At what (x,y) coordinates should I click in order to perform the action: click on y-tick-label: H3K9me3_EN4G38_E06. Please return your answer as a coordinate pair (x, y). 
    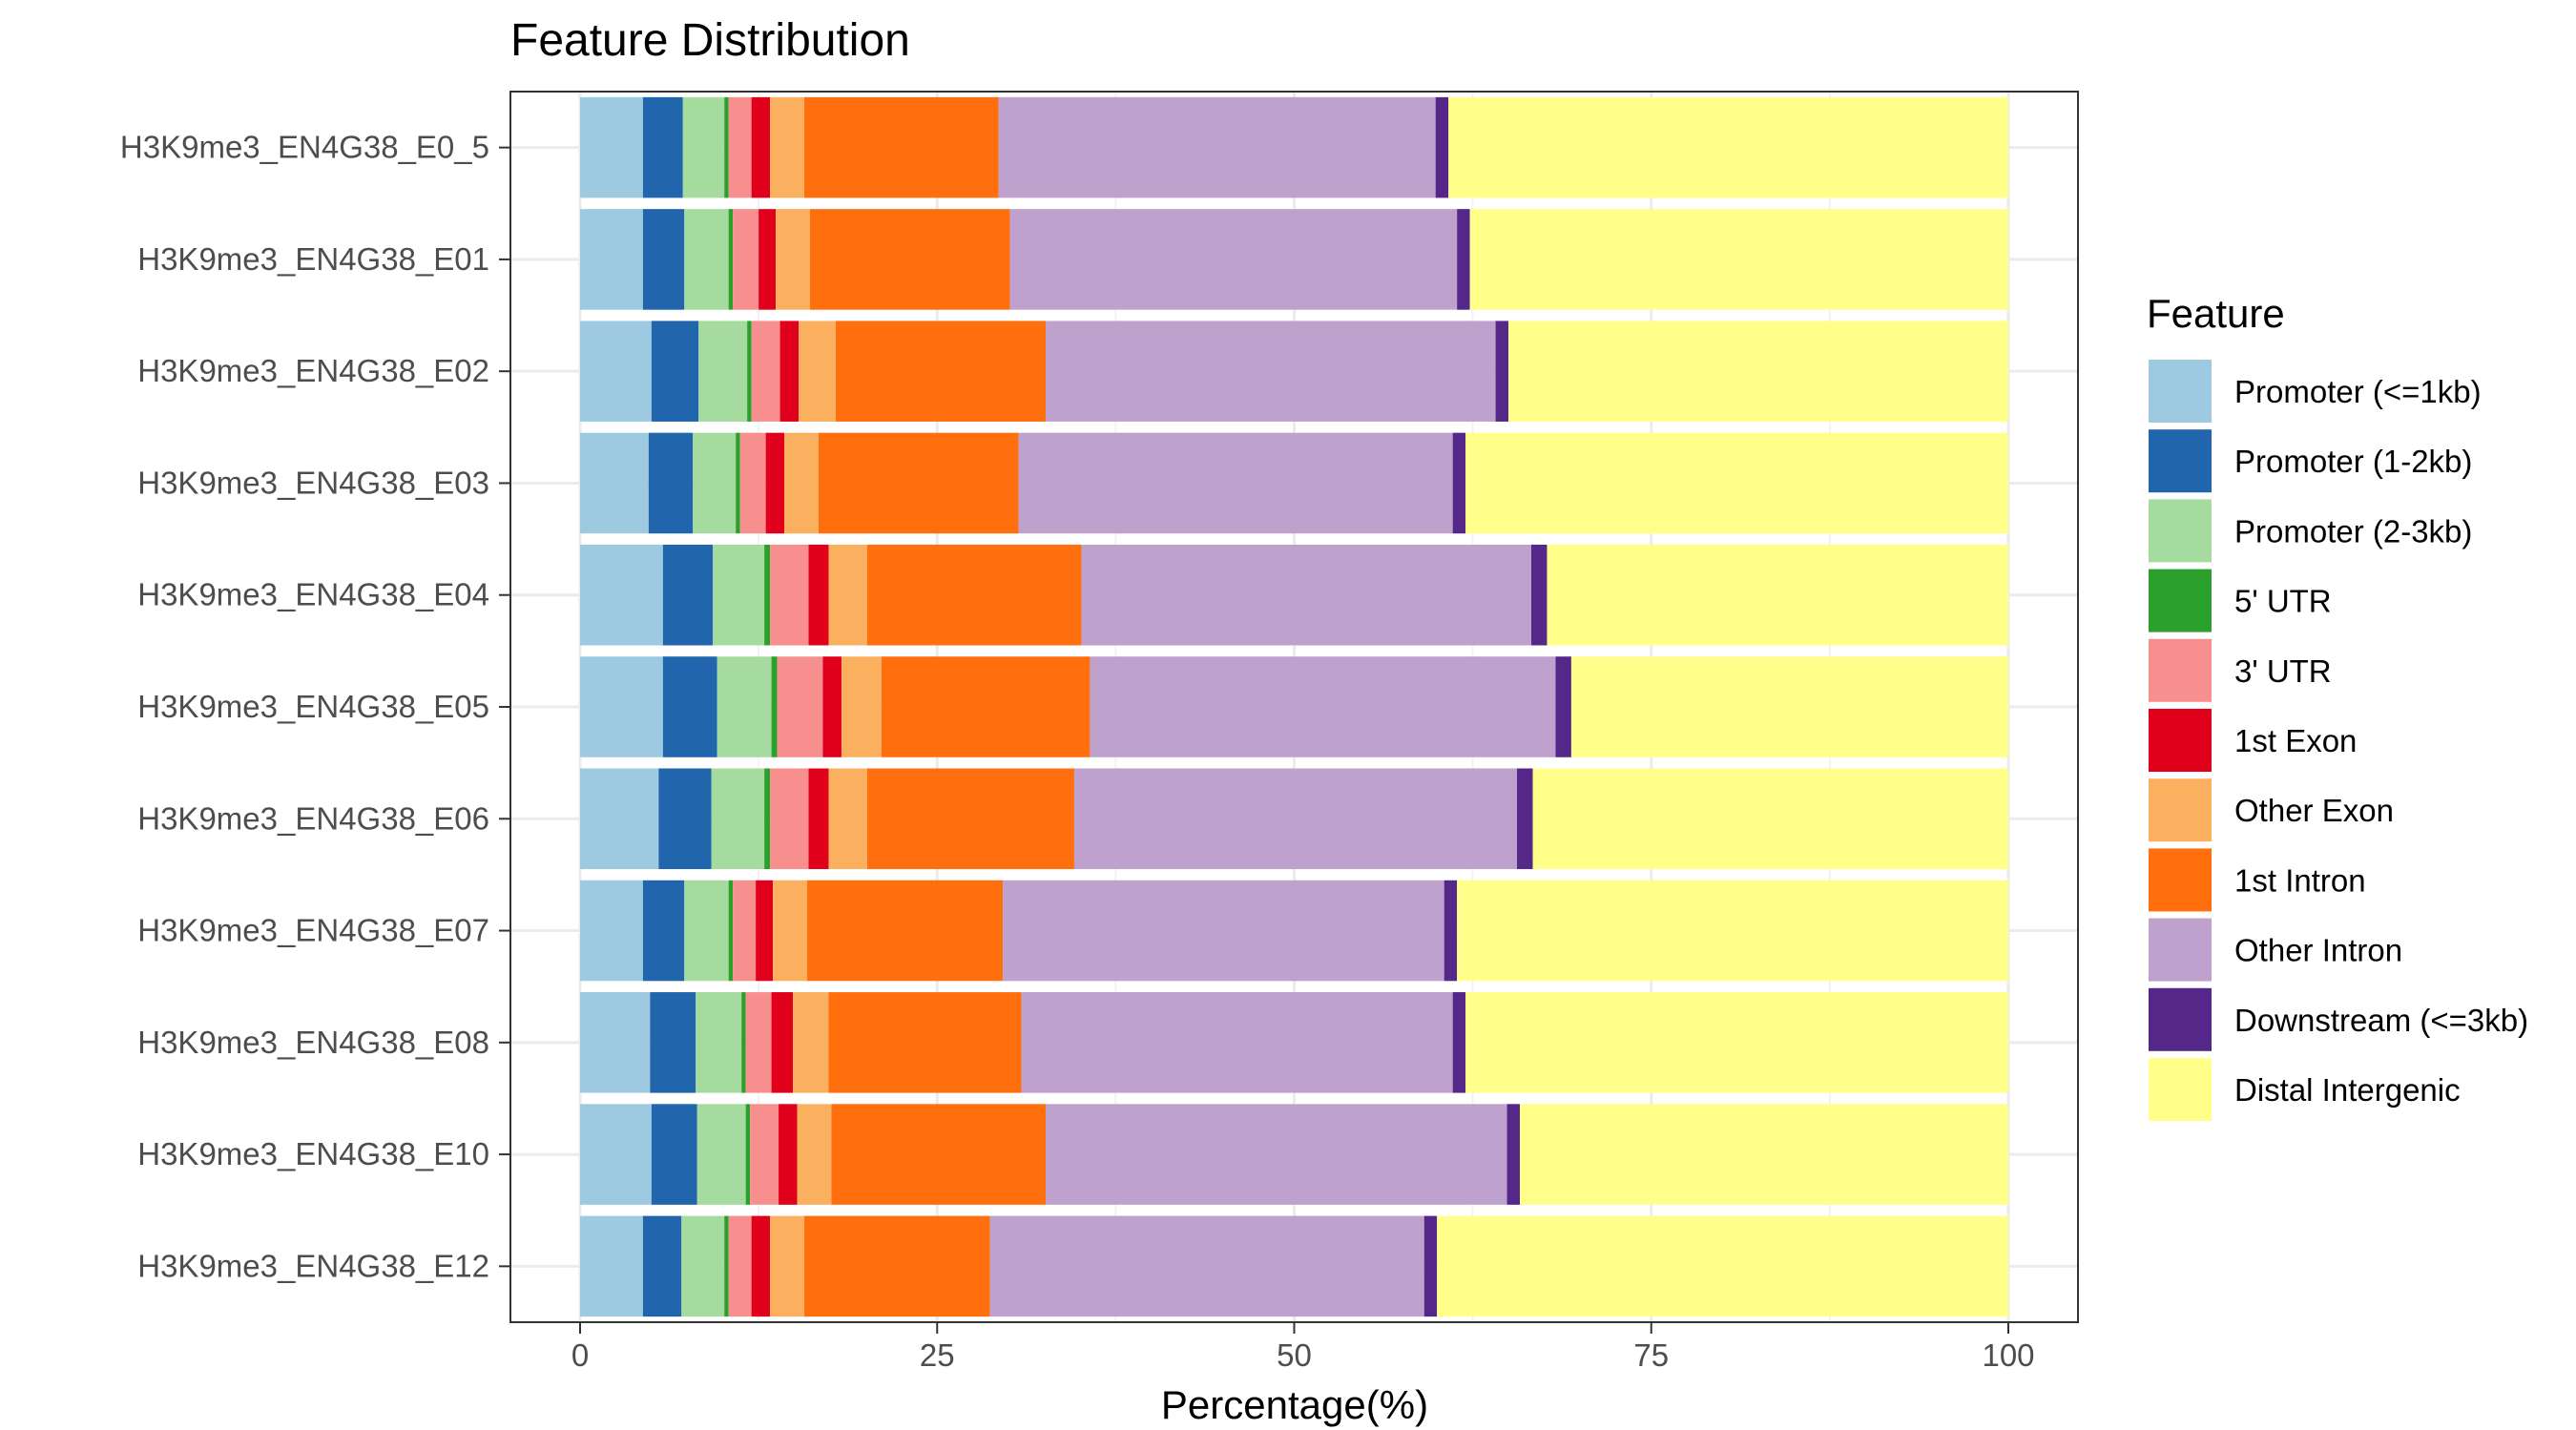
    Looking at the image, I should click on (313, 818).